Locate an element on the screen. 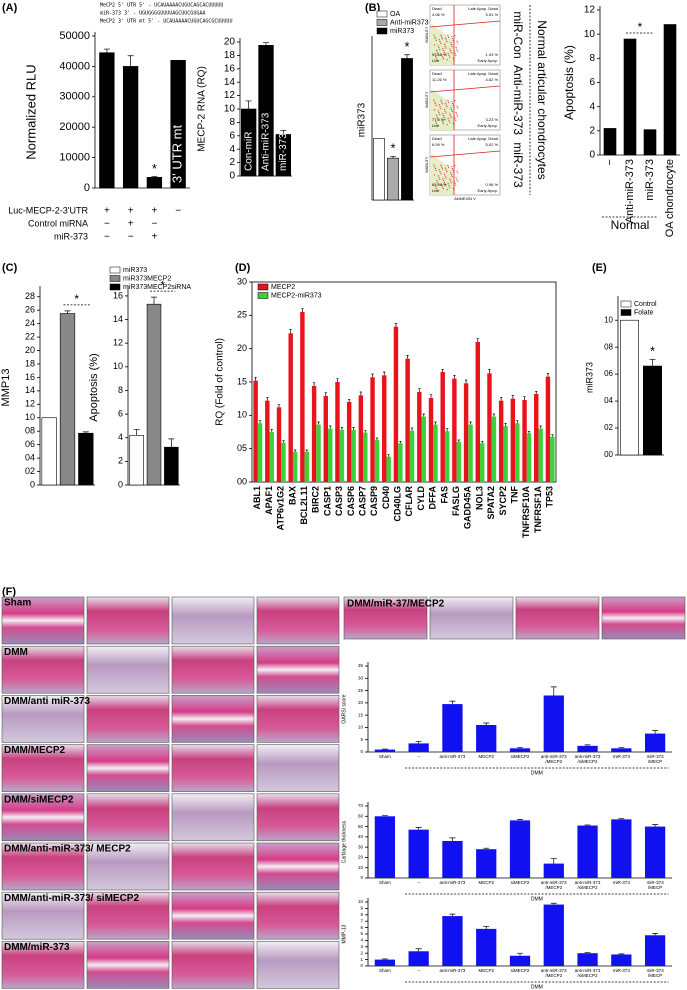 This screenshot has height=990, width=687. y-tick-label: 26 is located at coordinates (30, 310).